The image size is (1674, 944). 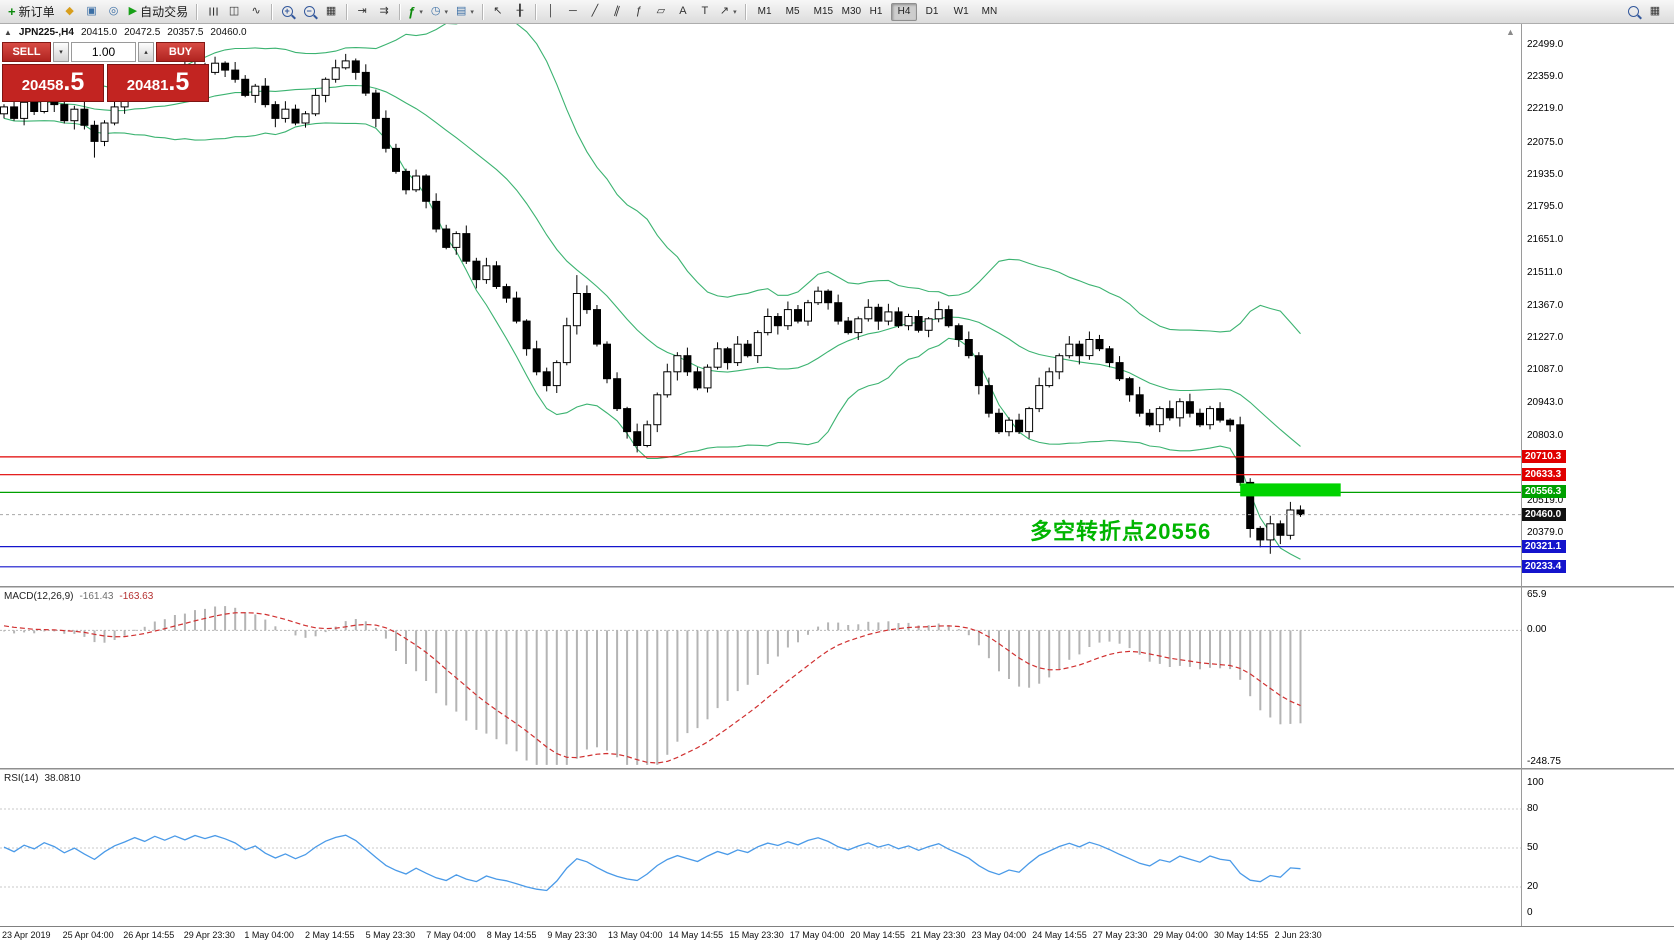 I want to click on ohlc-close: 20460.0, so click(x=228, y=32).